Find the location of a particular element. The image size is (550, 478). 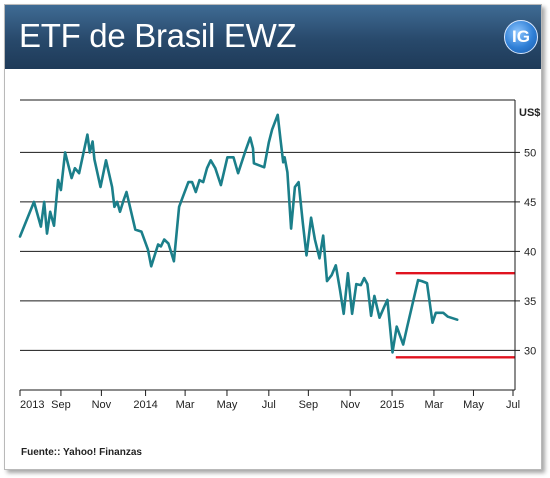

band-lines is located at coordinates (455, 315).